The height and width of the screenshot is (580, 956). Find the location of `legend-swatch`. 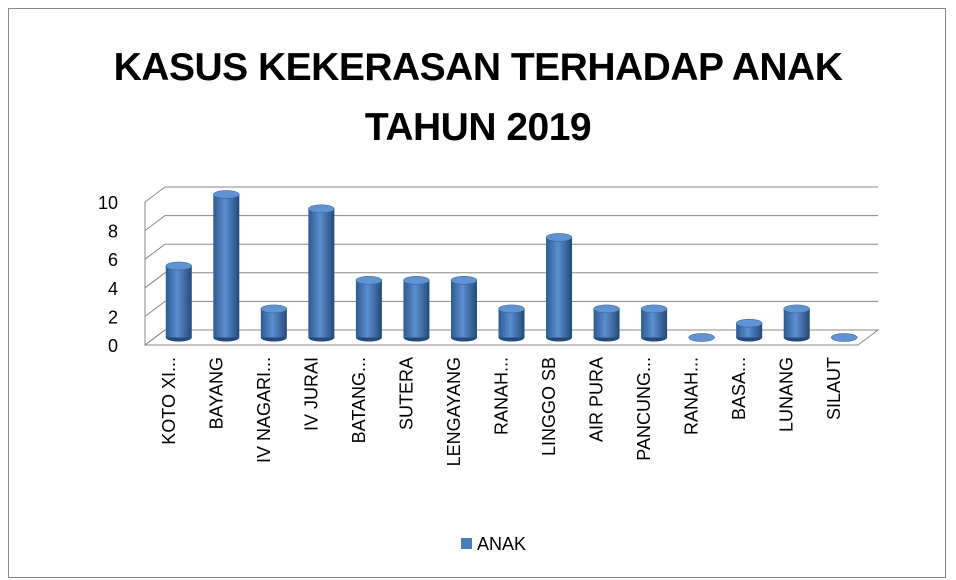

legend-swatch is located at coordinates (466, 543).